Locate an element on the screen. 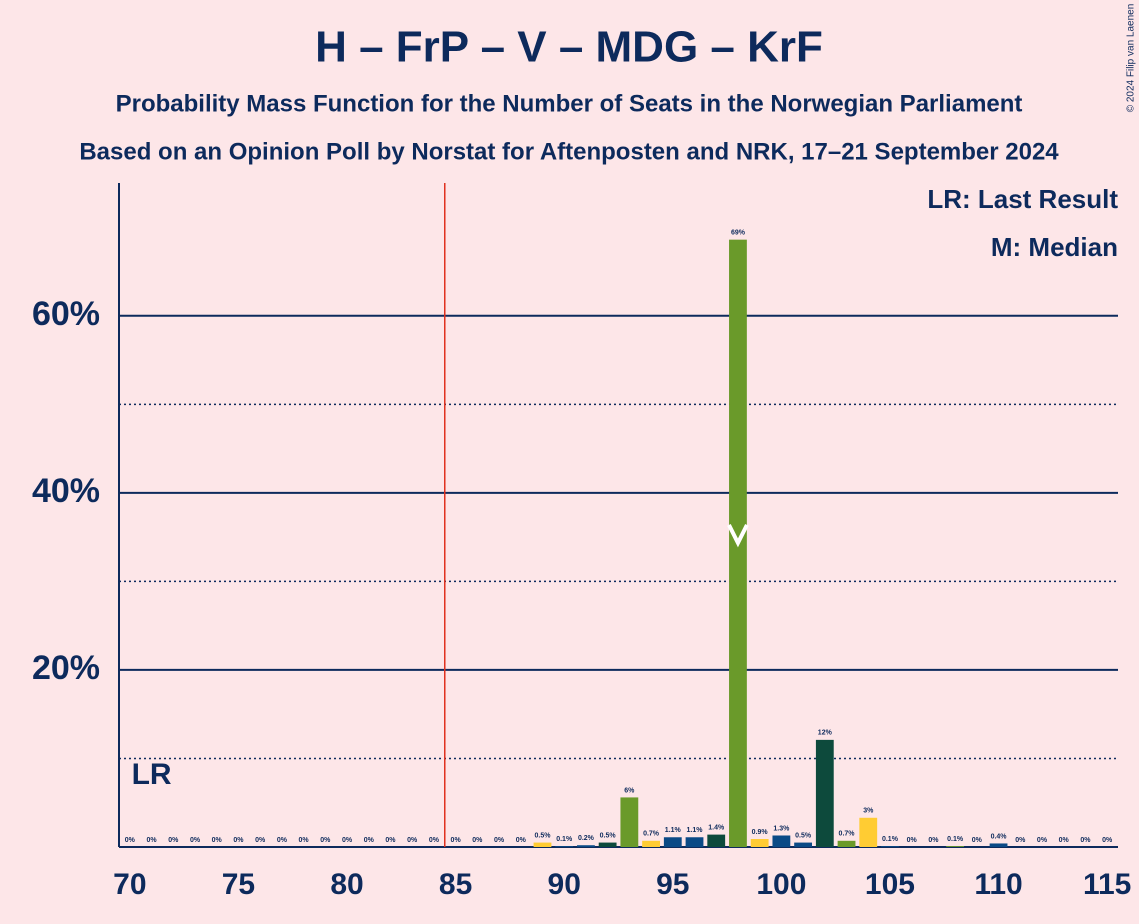  y-tick-label: 60% is located at coordinates (66, 314).